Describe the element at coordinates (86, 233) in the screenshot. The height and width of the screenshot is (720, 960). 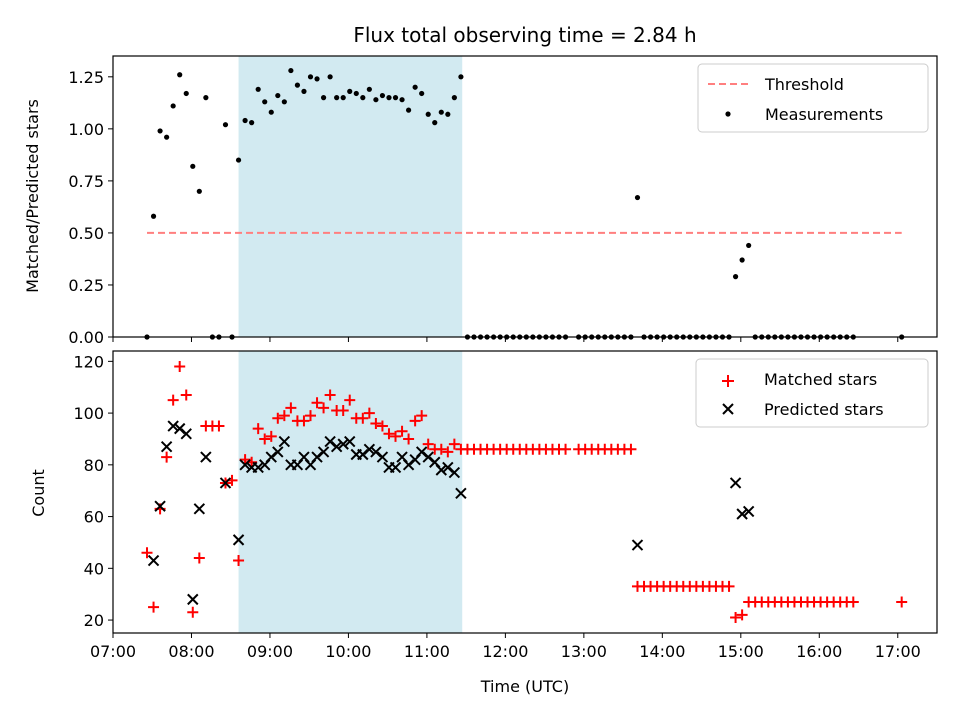
I see `top-y-tick-label: 0.50` at that location.